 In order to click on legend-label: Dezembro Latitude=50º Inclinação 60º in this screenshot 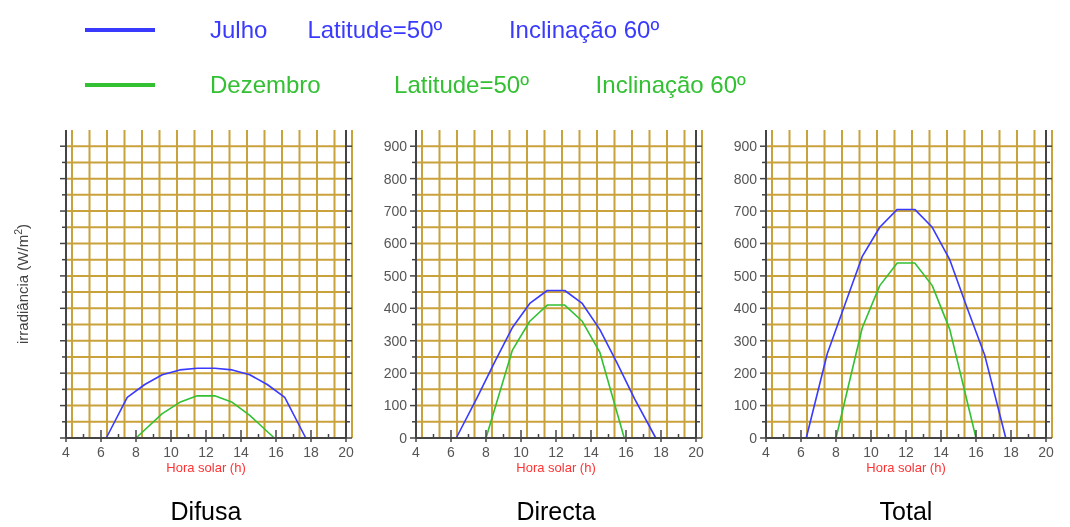, I will do `click(478, 85)`.